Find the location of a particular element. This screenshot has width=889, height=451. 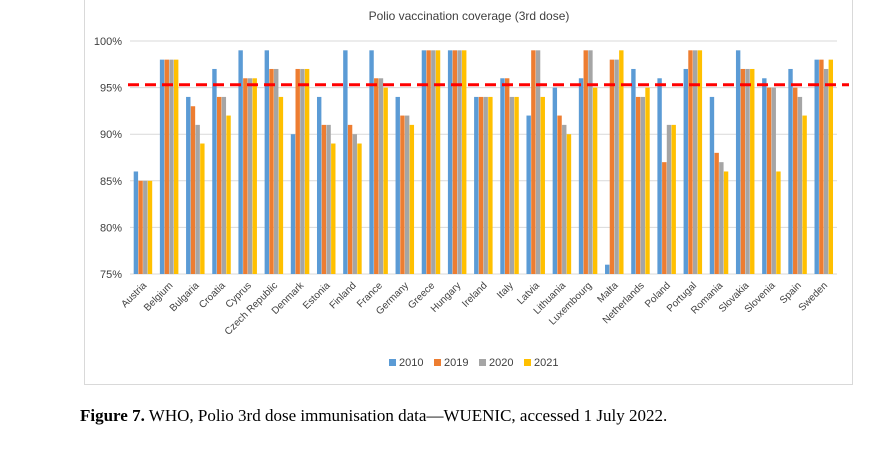

x-category-label: Sweden is located at coordinates (813, 296).